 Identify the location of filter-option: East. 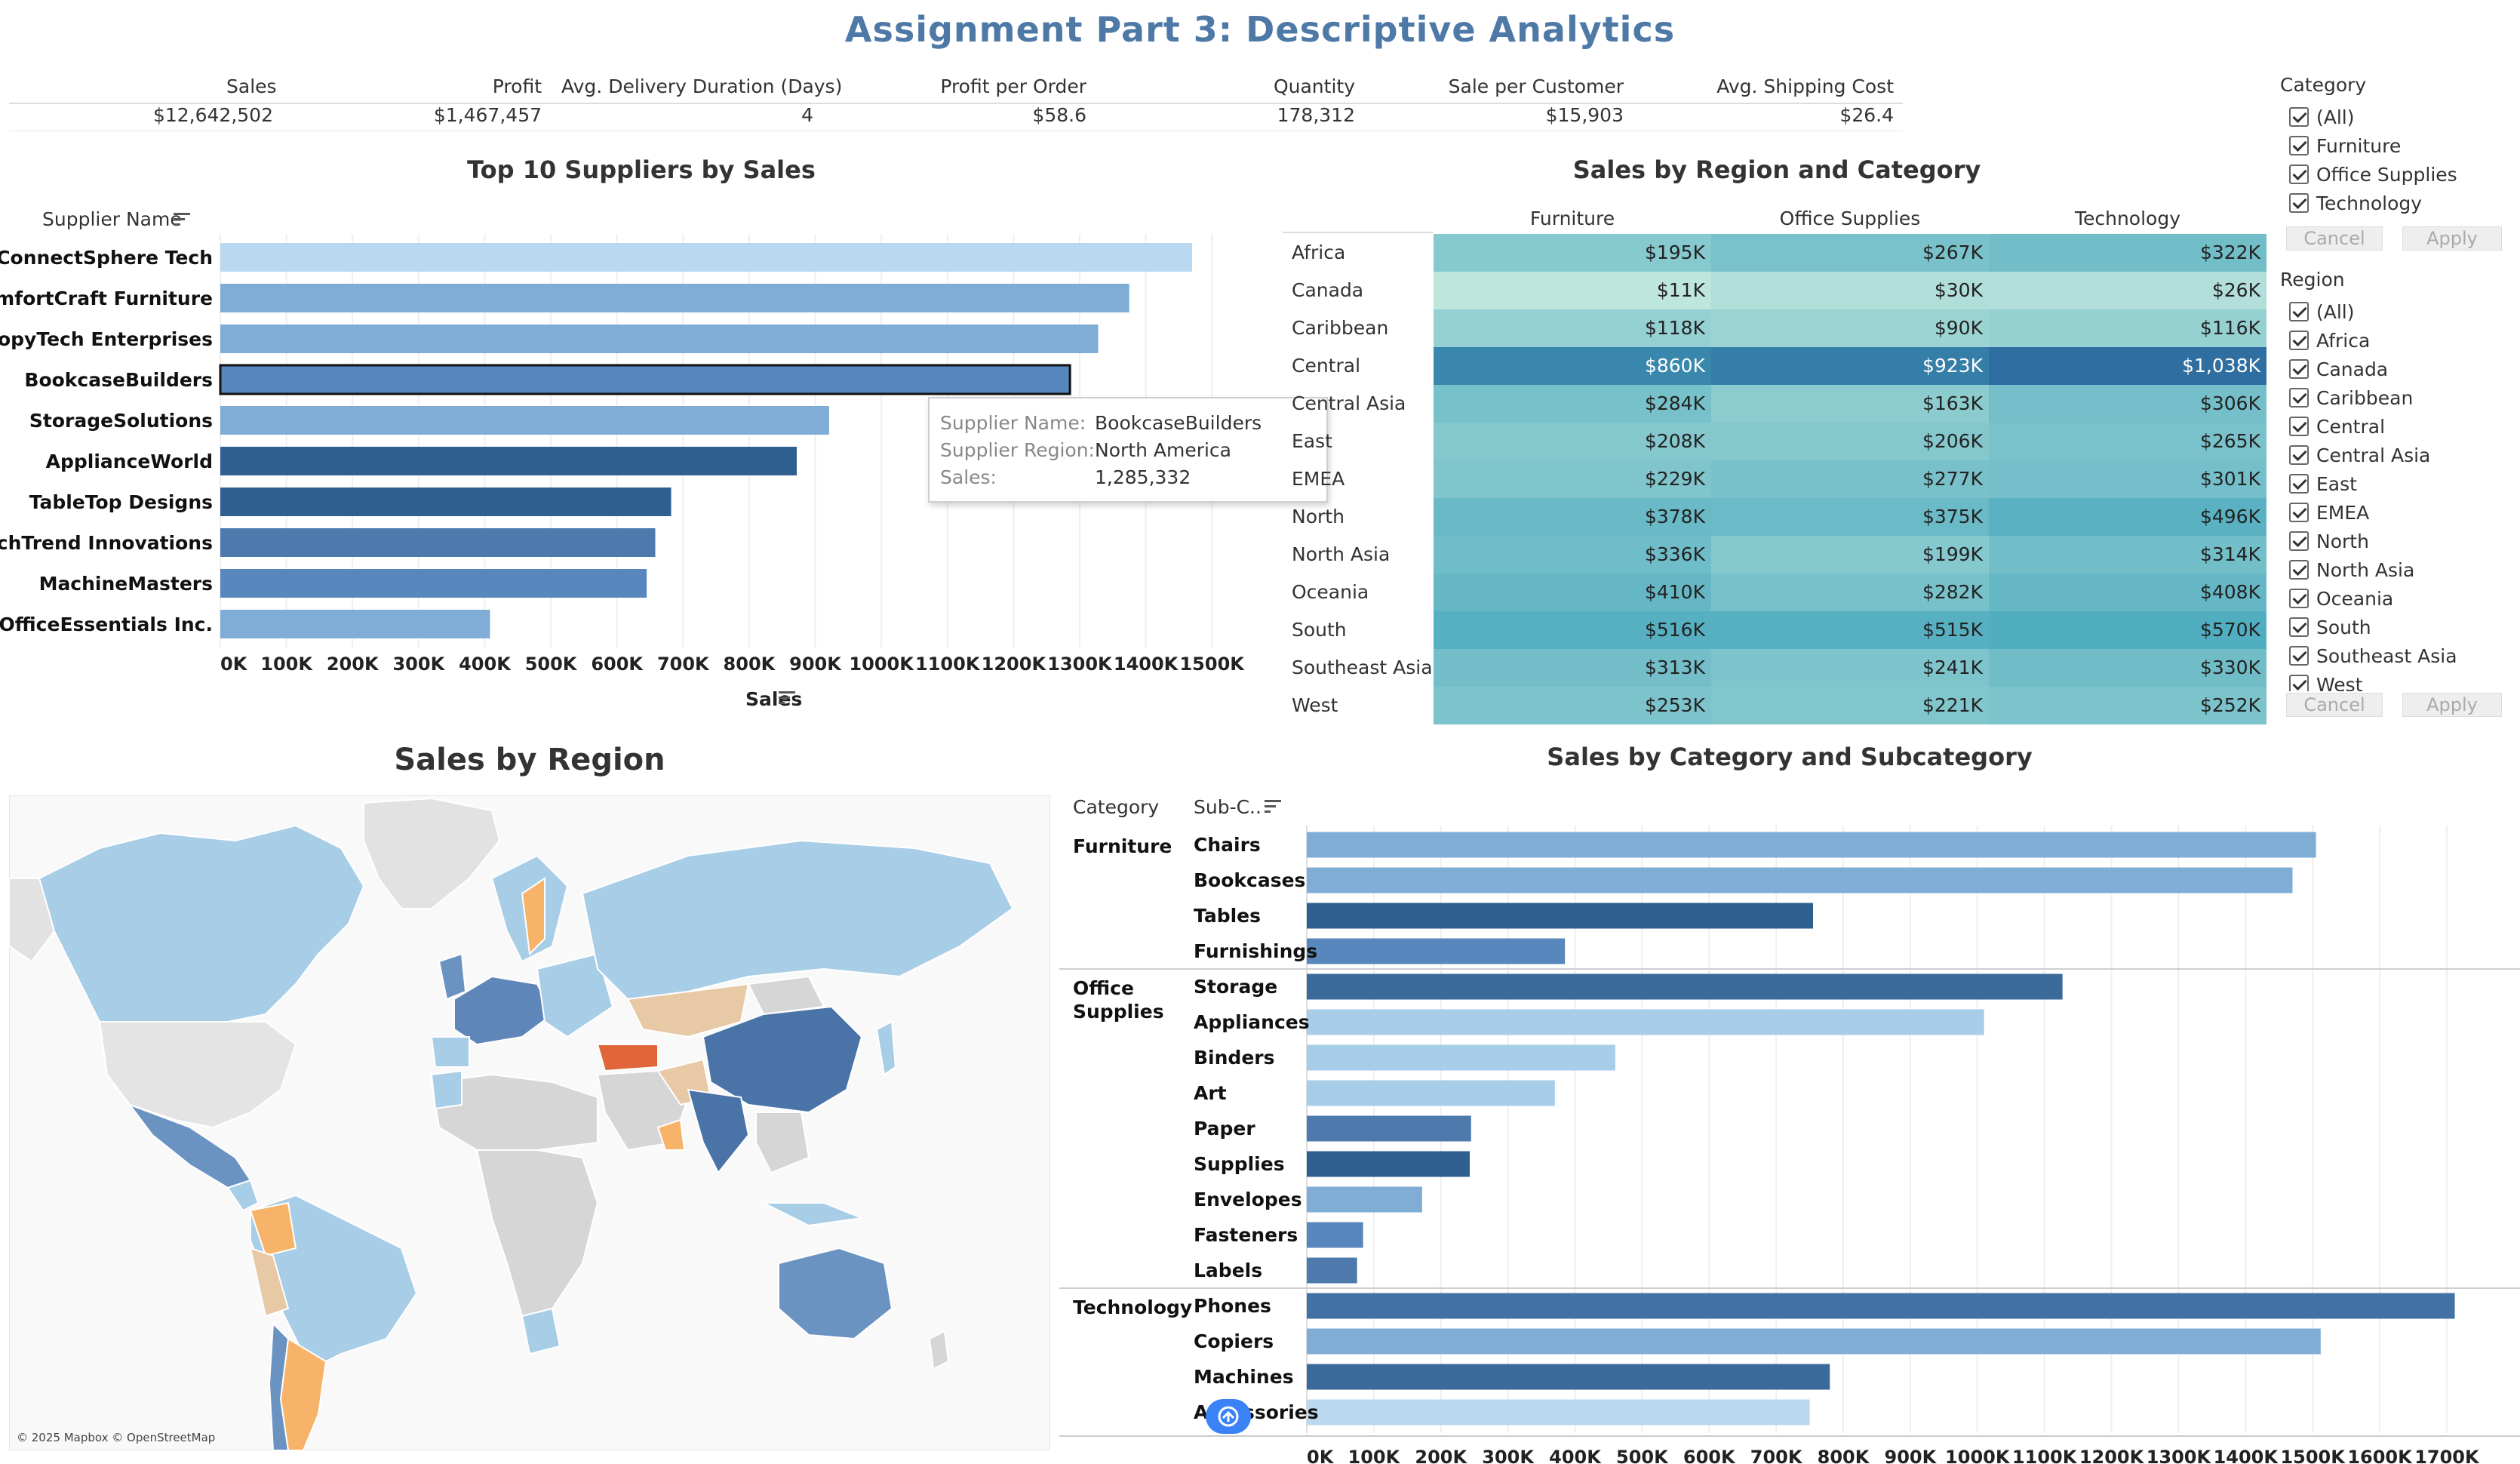
(2323, 484).